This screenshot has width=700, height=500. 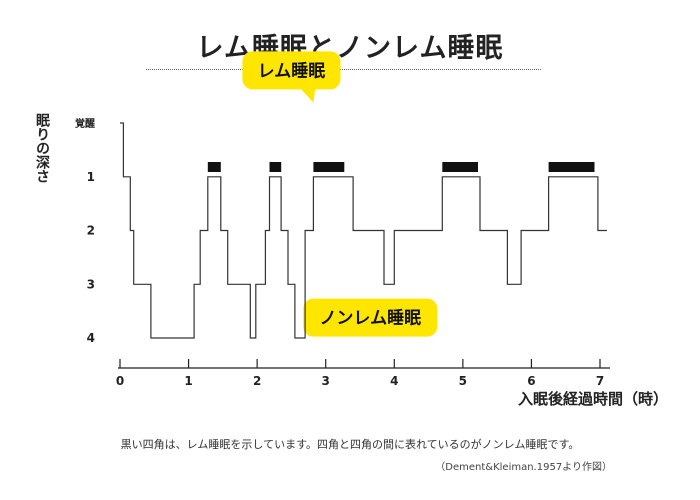 I want to click on callout-label: レム睡眠, so click(x=292, y=70).